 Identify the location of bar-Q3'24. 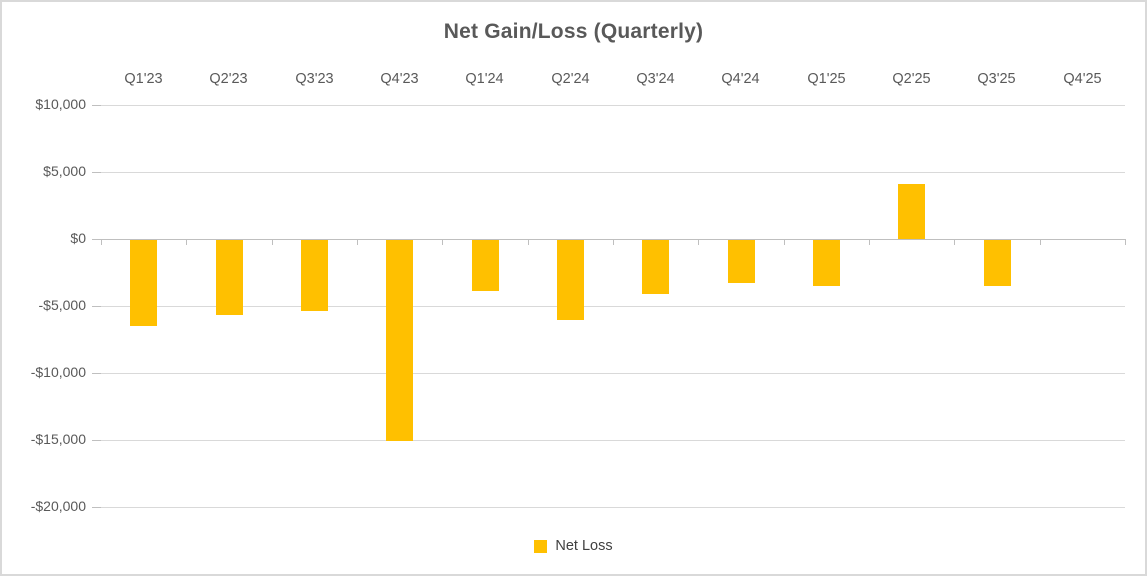
(655, 267).